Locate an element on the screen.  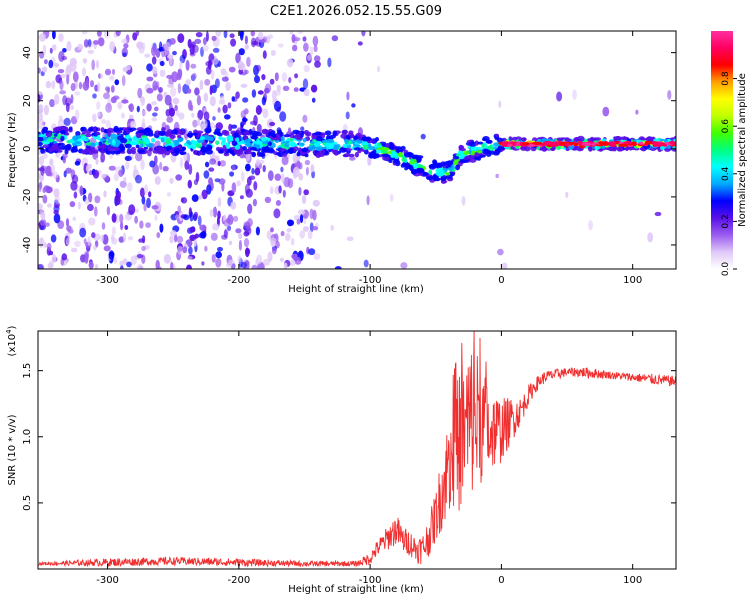
y-tick-label: -40 is located at coordinates (27, 245).